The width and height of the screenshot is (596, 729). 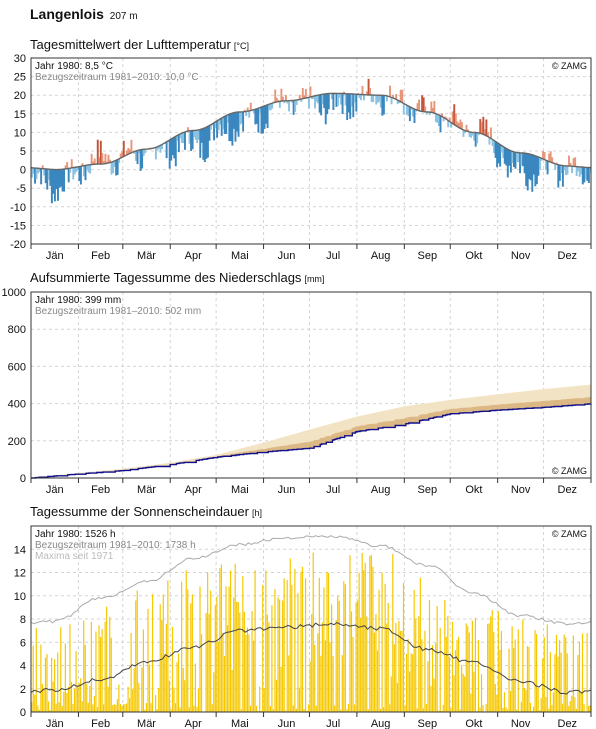 What do you see at coordinates (287, 256) in the screenshot?
I see `temperature-month-label: Jun` at bounding box center [287, 256].